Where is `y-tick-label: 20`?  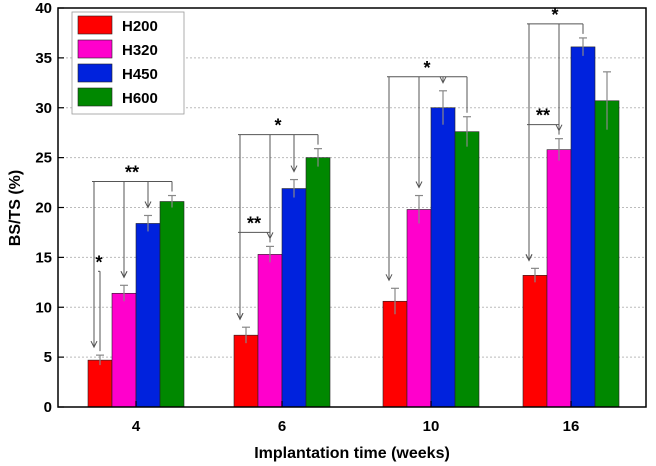
y-tick-label: 20 is located at coordinates (43, 208).